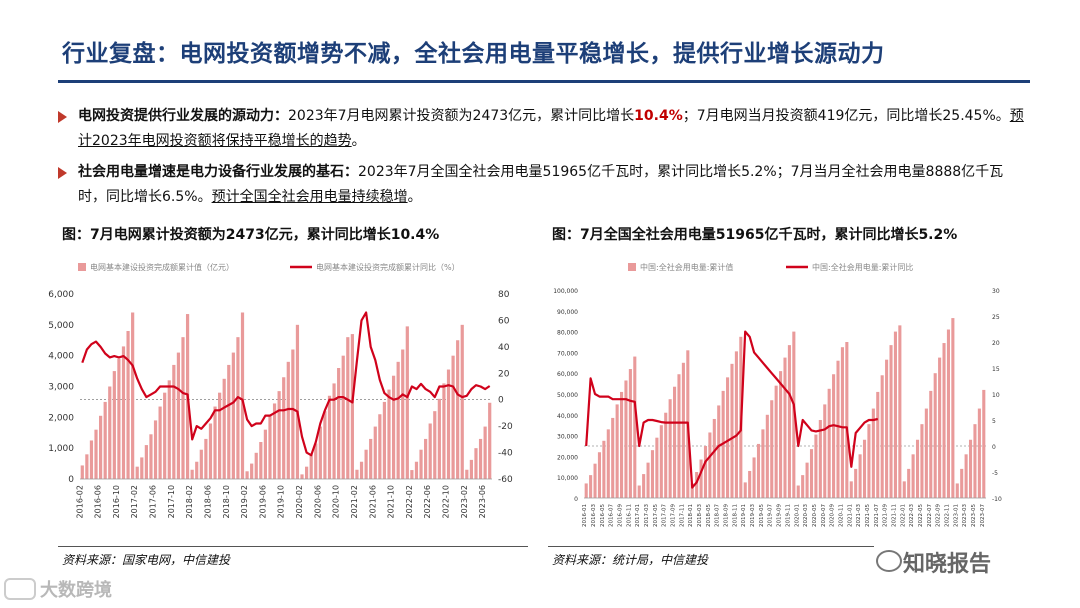 The image size is (1080, 608). I want to click on y-left-tick-label: 1,000, so click(61, 449).